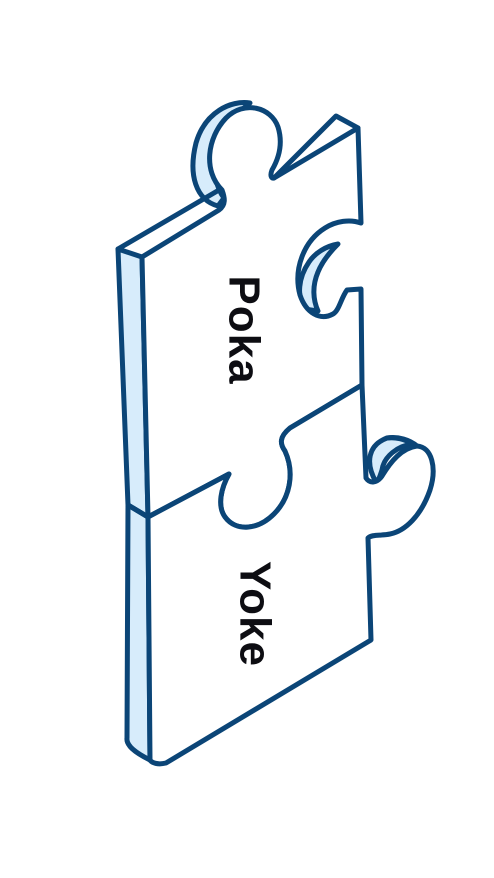 The width and height of the screenshot is (494, 878). What do you see at coordinates (255, 614) in the screenshot?
I see `piece-label-yoke: Yoke` at bounding box center [255, 614].